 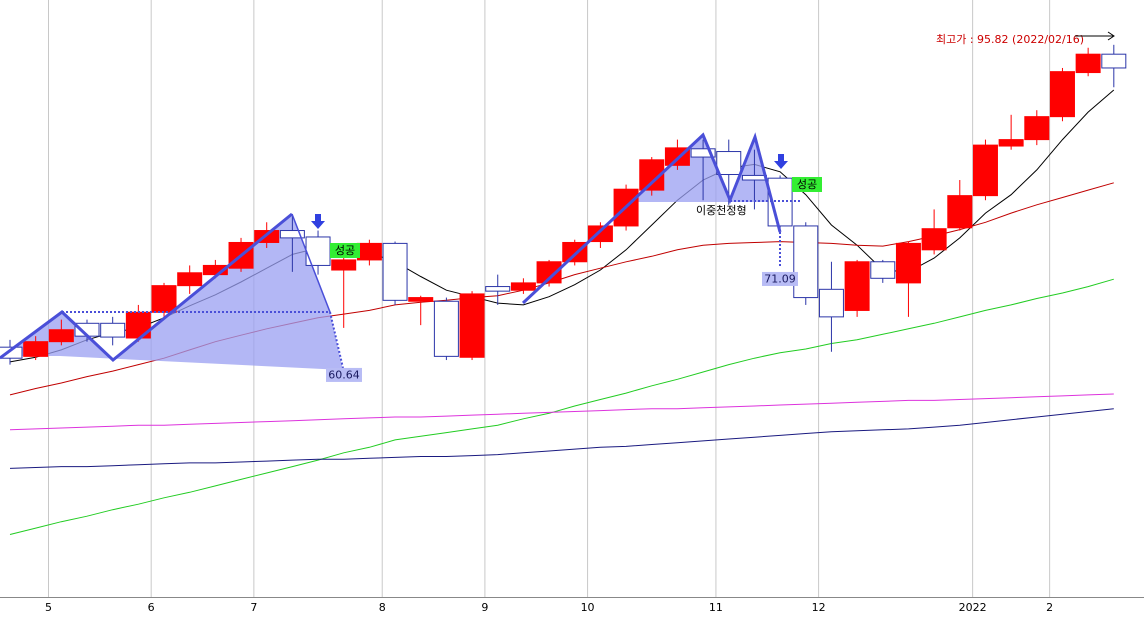 What do you see at coordinates (549, 607) in the screenshot?
I see `x-labels: 5 6 7 8 9 10 11 12 2022 2` at bounding box center [549, 607].